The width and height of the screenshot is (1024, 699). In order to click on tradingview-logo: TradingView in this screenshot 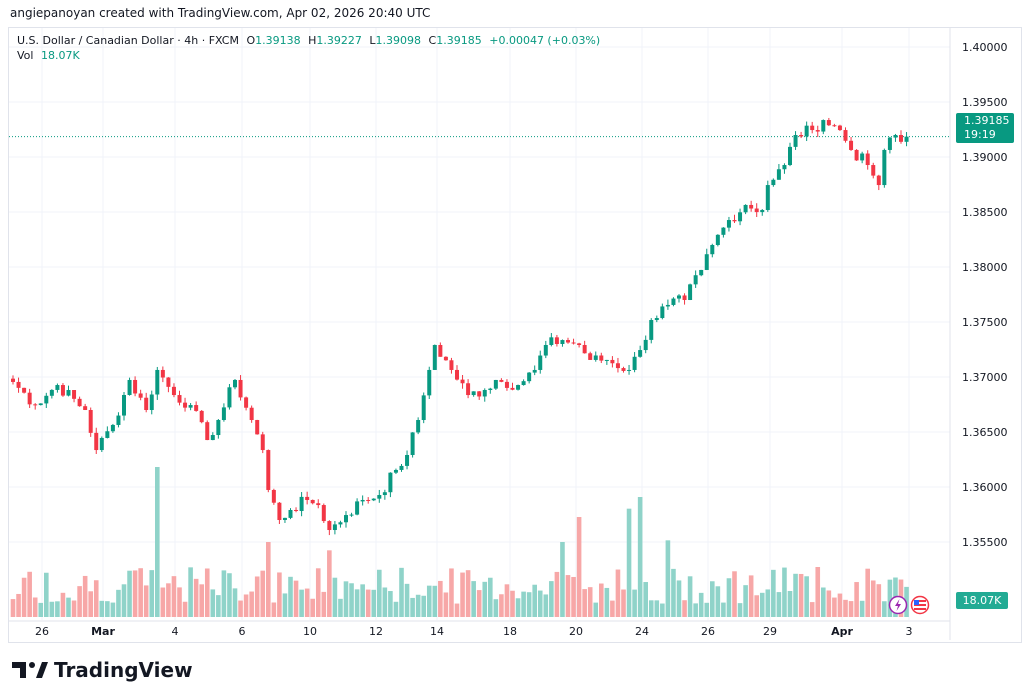, I will do `click(102, 670)`.